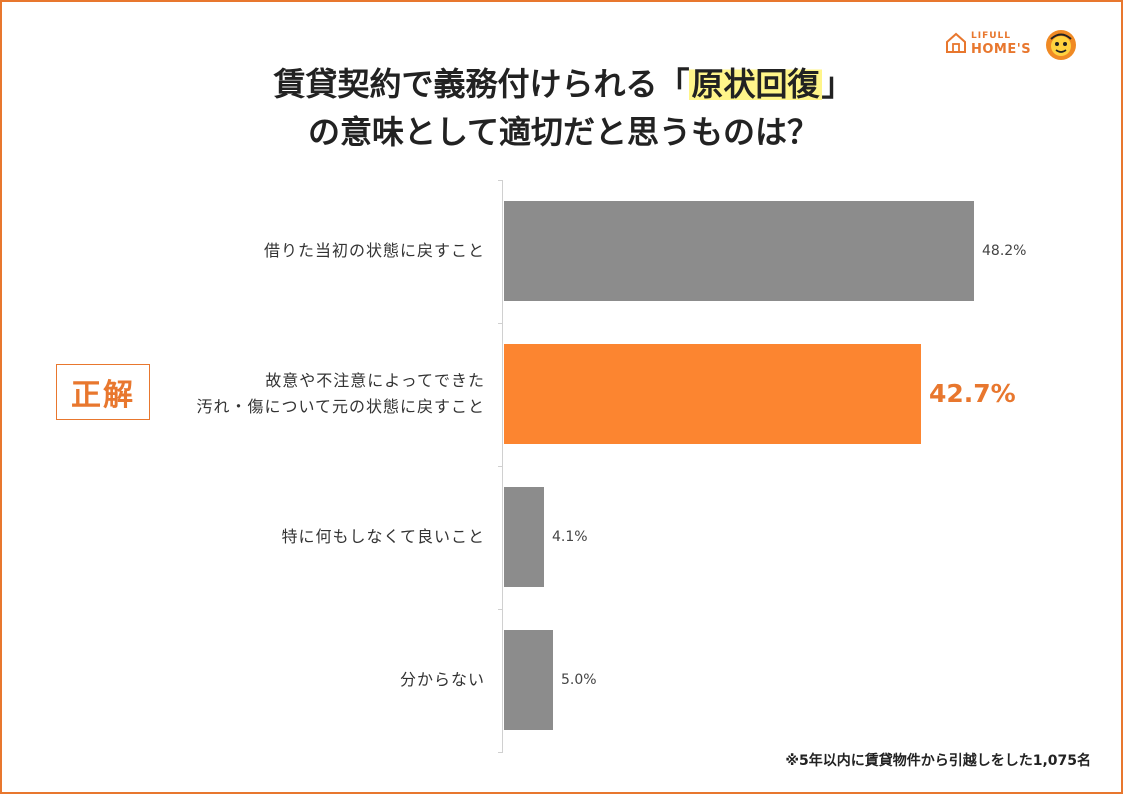 Image resolution: width=1123 pixels, height=794 pixels. I want to click on house-icon, so click(956, 42).